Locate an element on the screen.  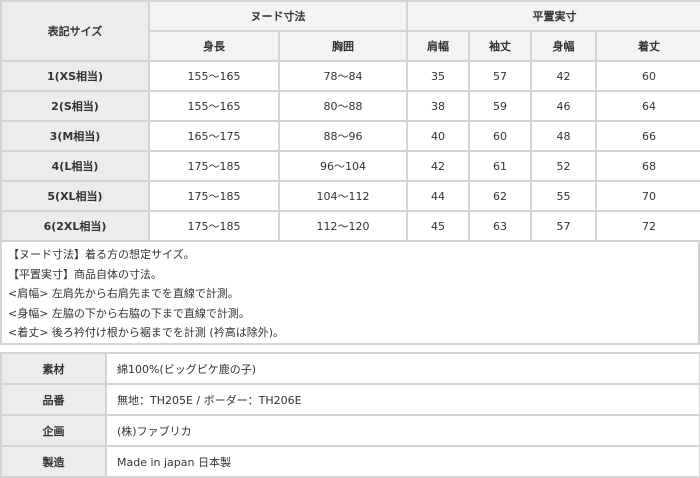
size-cell: 35 is located at coordinates (438, 76).